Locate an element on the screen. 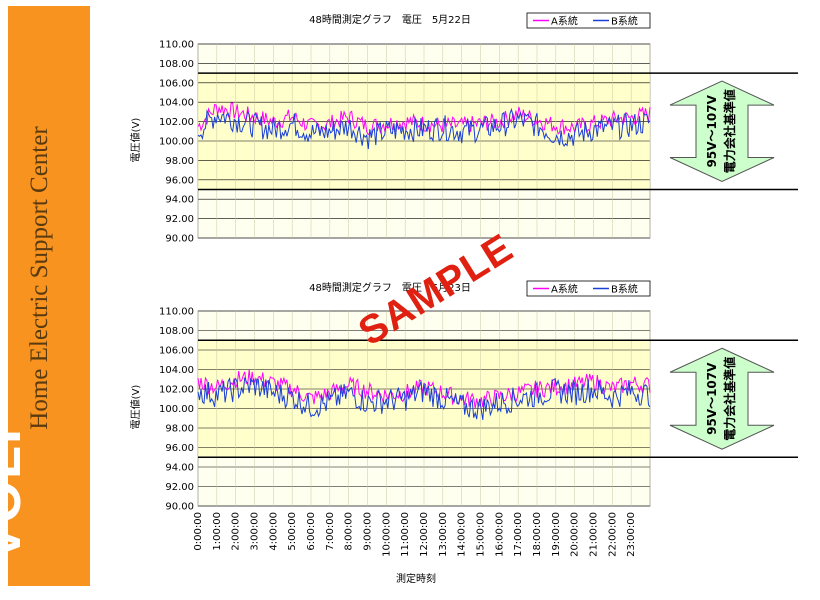 Image resolution: width=820 pixels, height=600 pixels. x-tick-label: 14:00:00 is located at coordinates (462, 534).